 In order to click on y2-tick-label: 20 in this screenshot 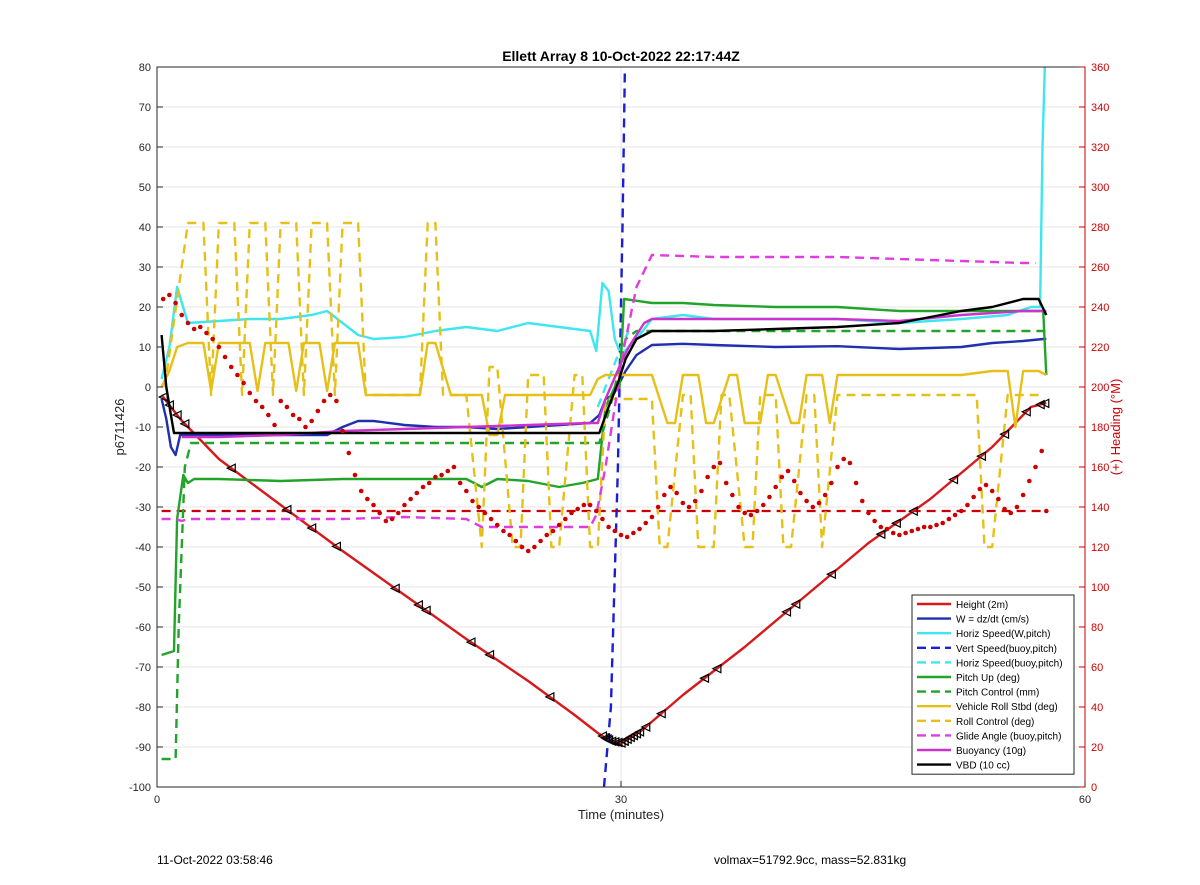, I will do `click(1097, 748)`.